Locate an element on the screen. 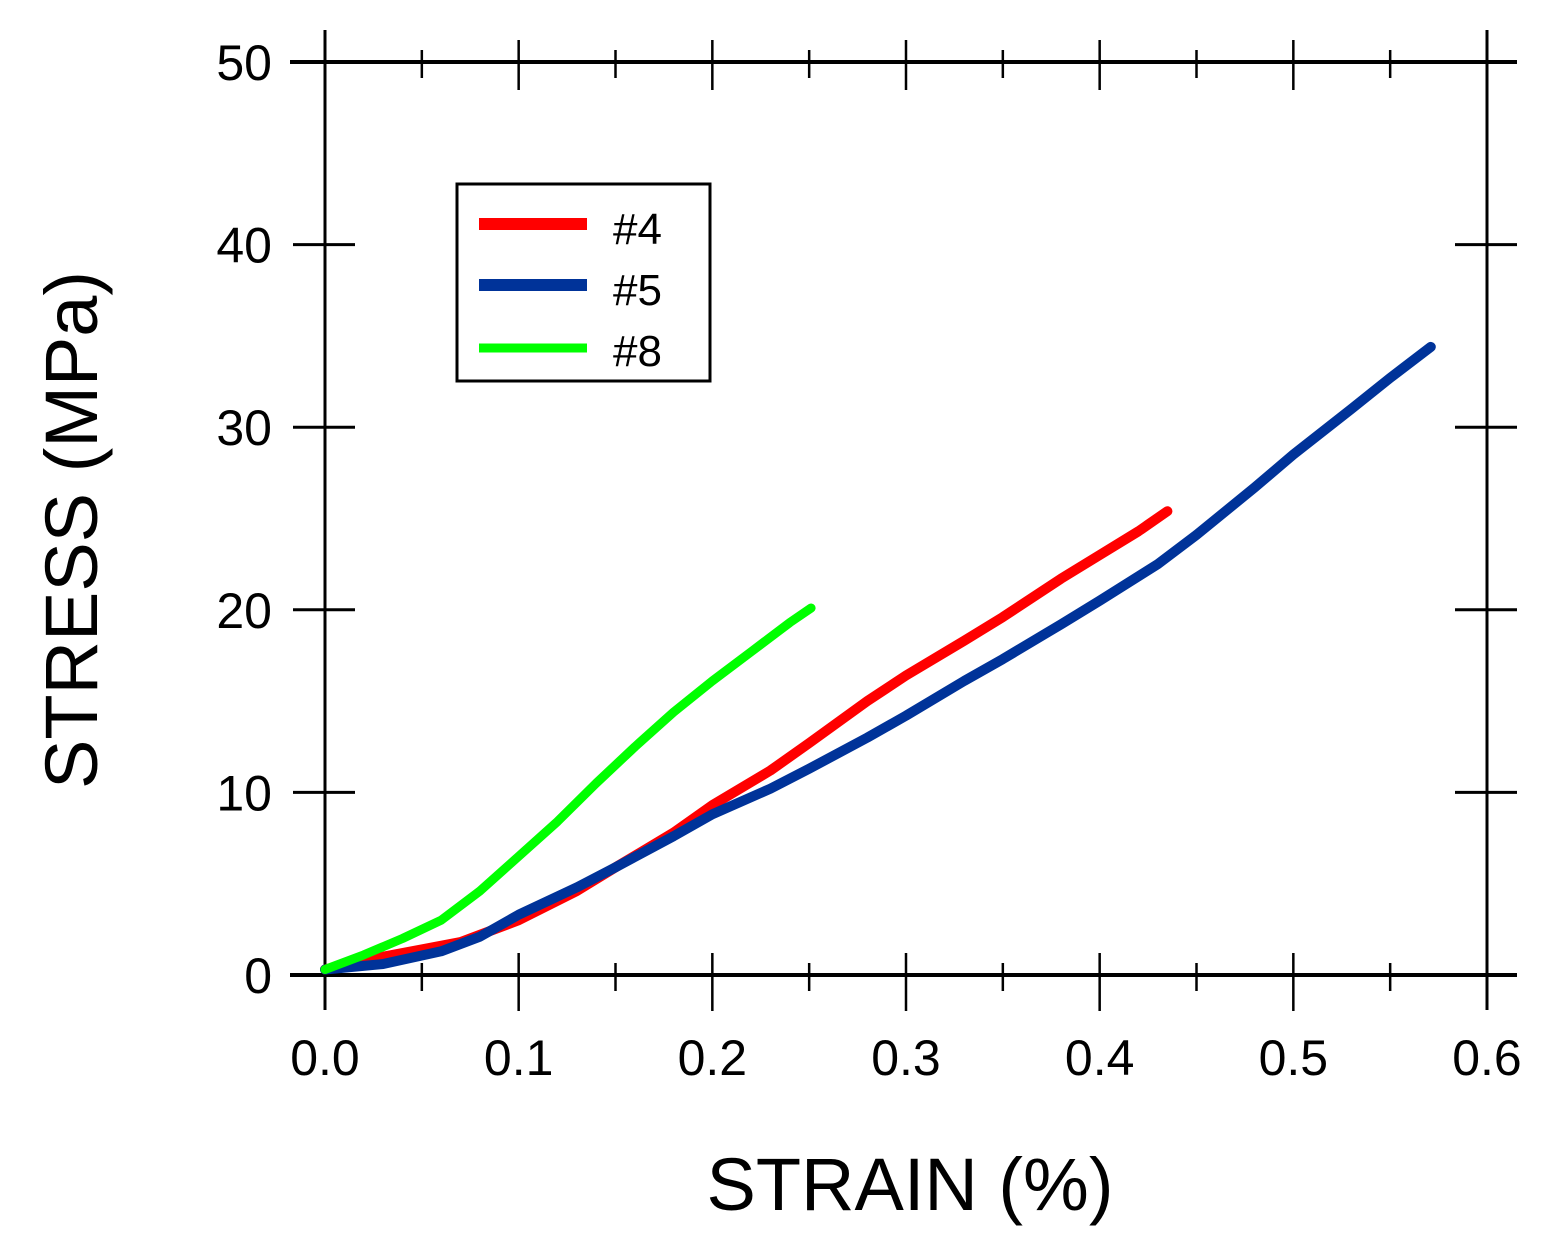 The height and width of the screenshot is (1253, 1560). x-tick-label: 0.6 is located at coordinates (1487, 1058).